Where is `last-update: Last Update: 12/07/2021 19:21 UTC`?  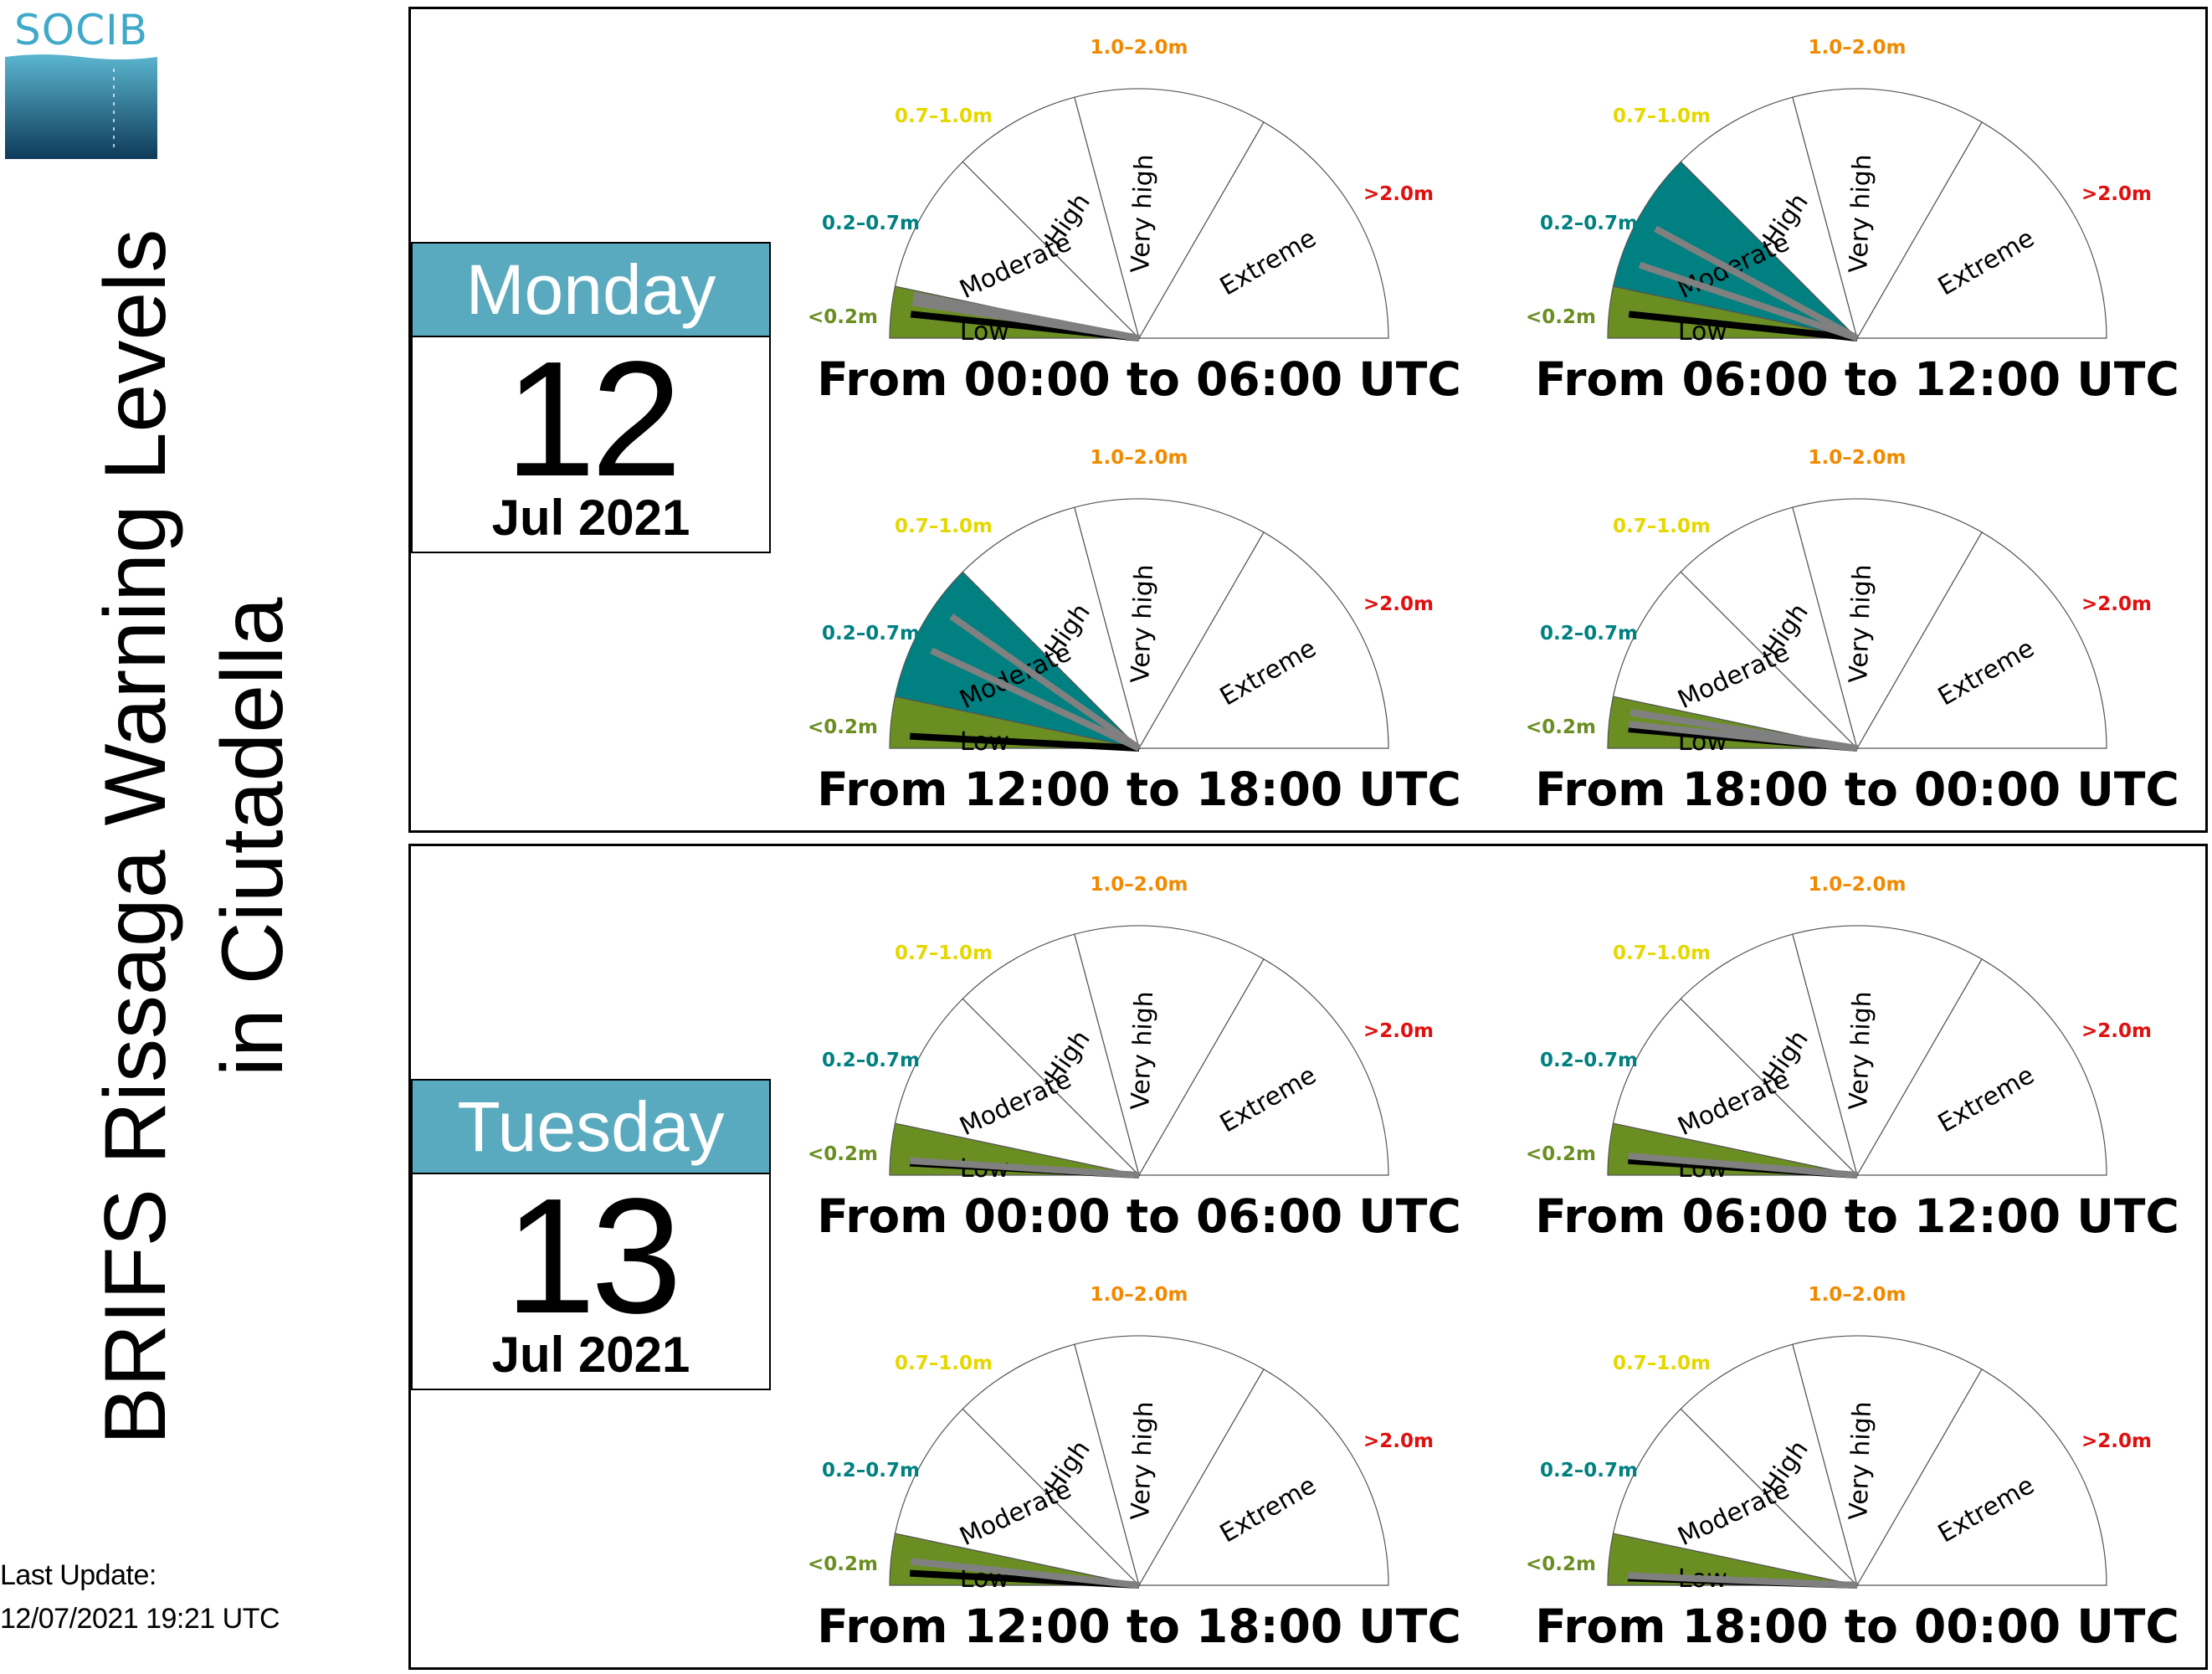 last-update: Last Update: 12/07/2021 19:21 UTC is located at coordinates (140, 1597).